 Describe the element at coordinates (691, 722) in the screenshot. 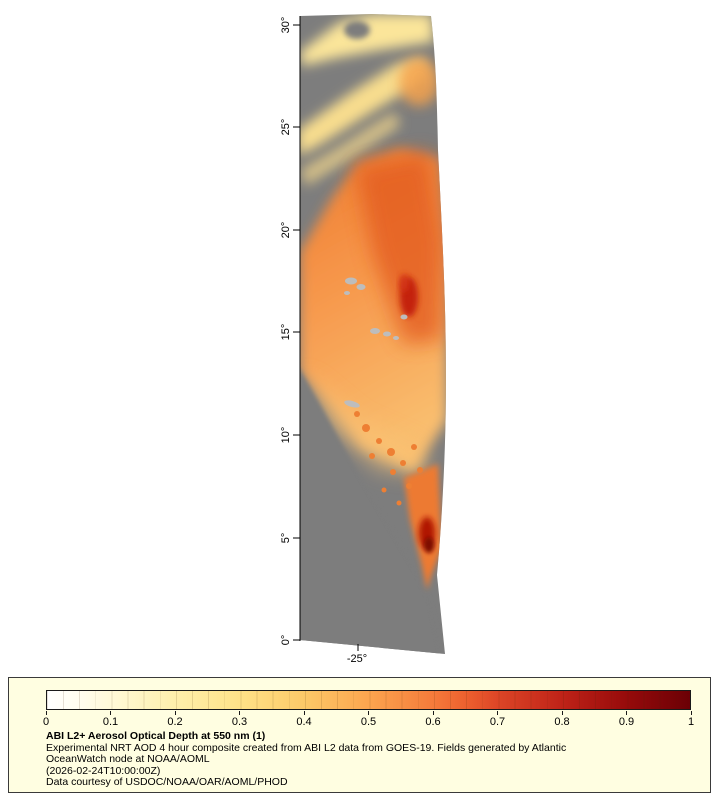

I see `colorbar-tick-label: 1` at that location.